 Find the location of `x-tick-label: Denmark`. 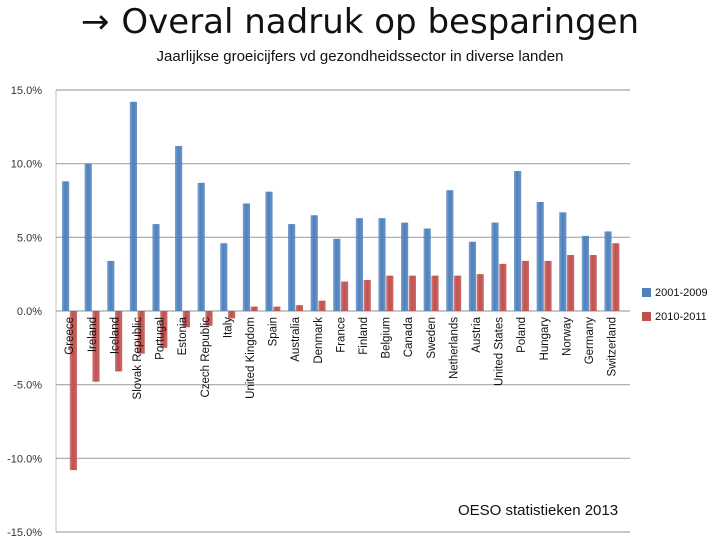

x-tick-label: Denmark is located at coordinates (319, 340).